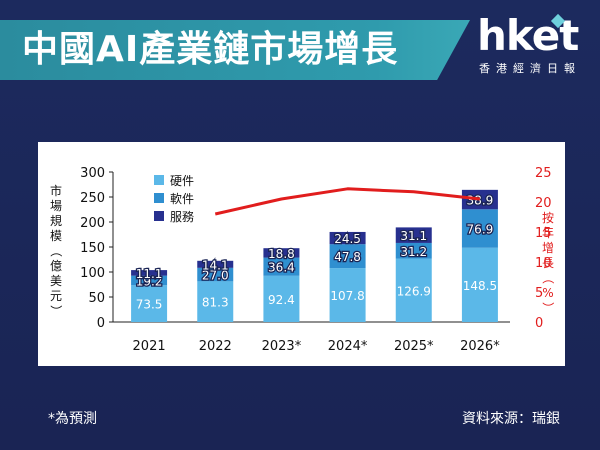 The height and width of the screenshot is (450, 600). I want to click on bar-value-label: 47.8, so click(347, 257).